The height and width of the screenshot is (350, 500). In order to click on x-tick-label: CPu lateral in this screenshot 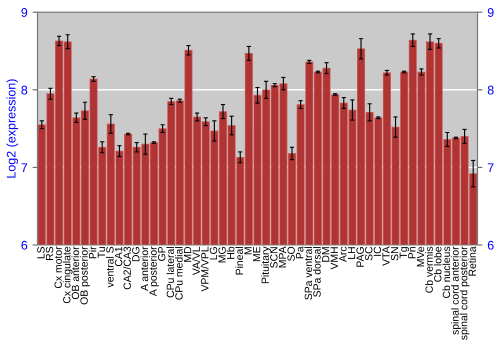, I will do `click(170, 272)`.